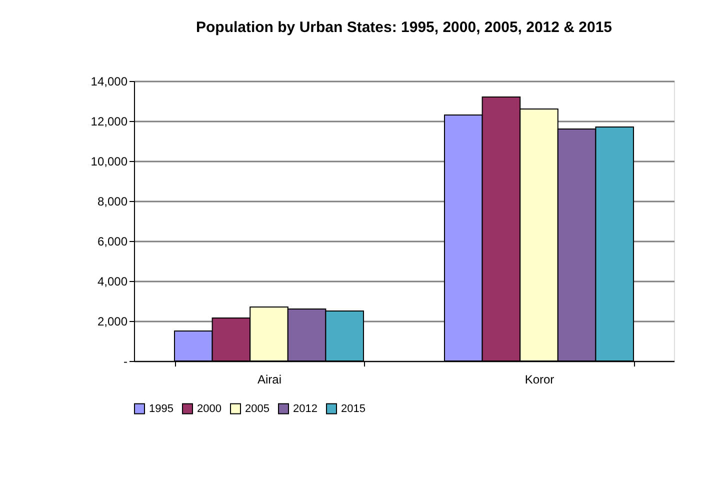 Image resolution: width=716 pixels, height=480 pixels. What do you see at coordinates (112, 241) in the screenshot?
I see `y-tick-label: 6,000` at bounding box center [112, 241].